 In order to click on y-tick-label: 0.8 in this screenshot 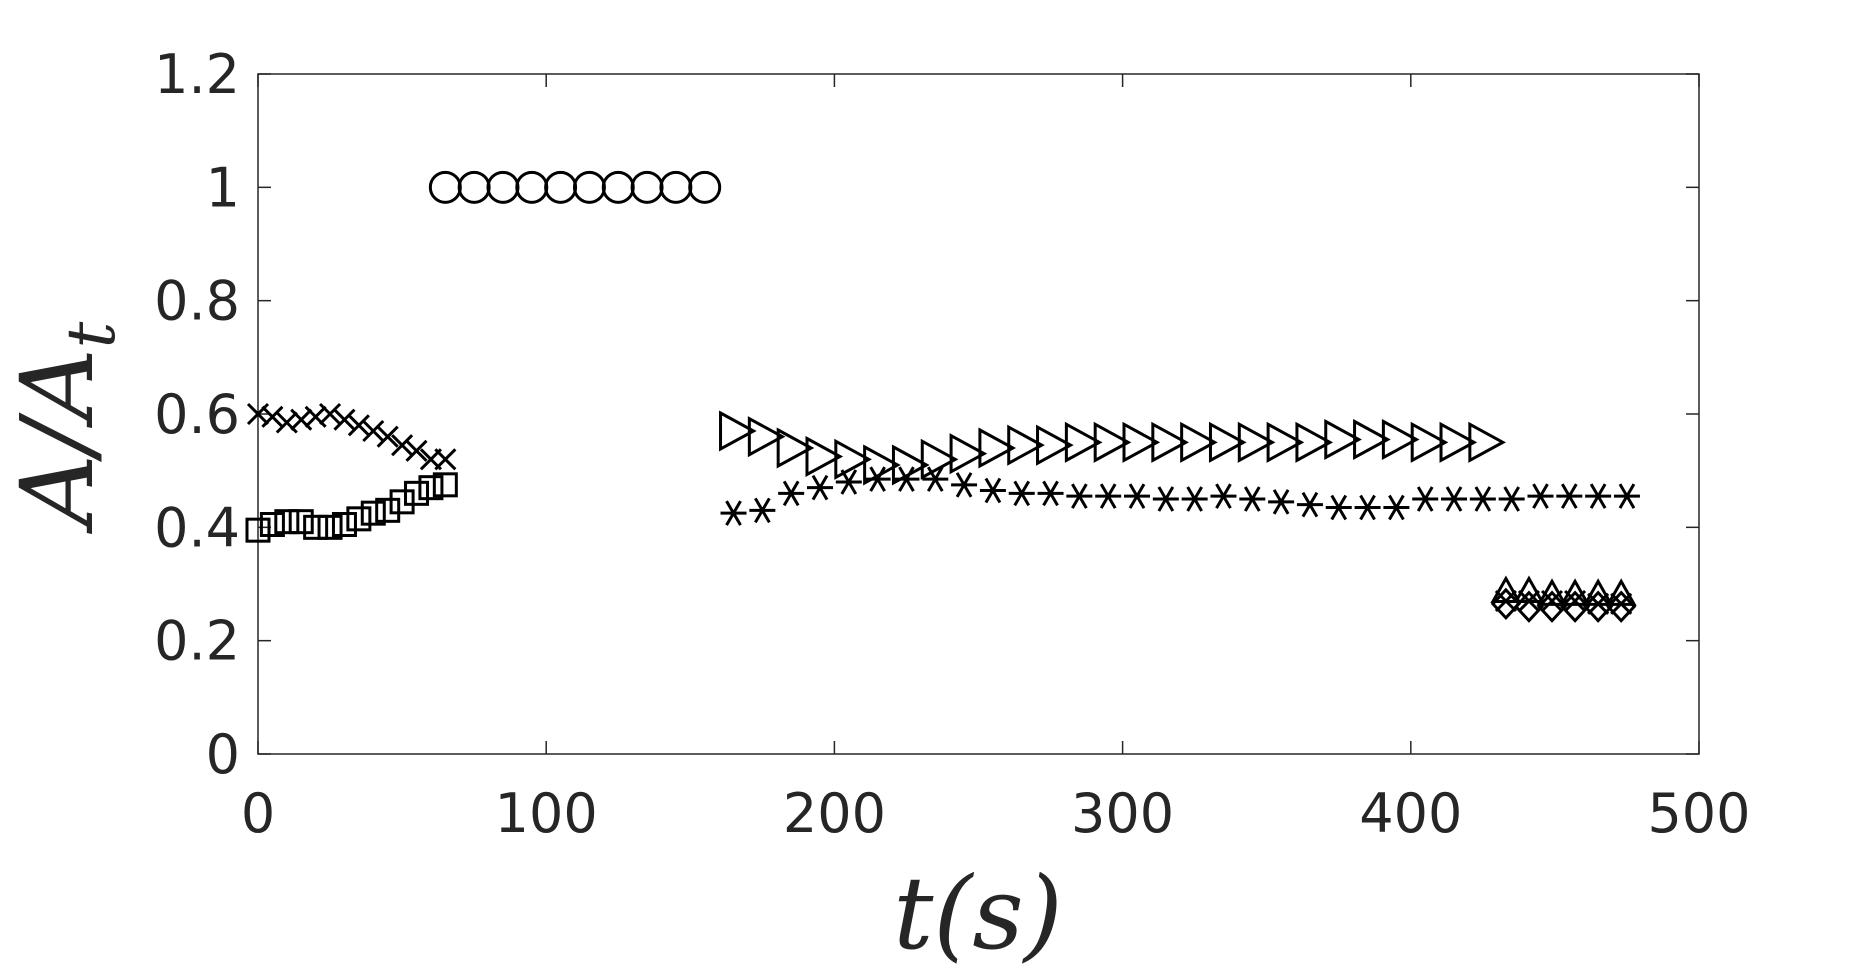, I will do `click(197, 301)`.